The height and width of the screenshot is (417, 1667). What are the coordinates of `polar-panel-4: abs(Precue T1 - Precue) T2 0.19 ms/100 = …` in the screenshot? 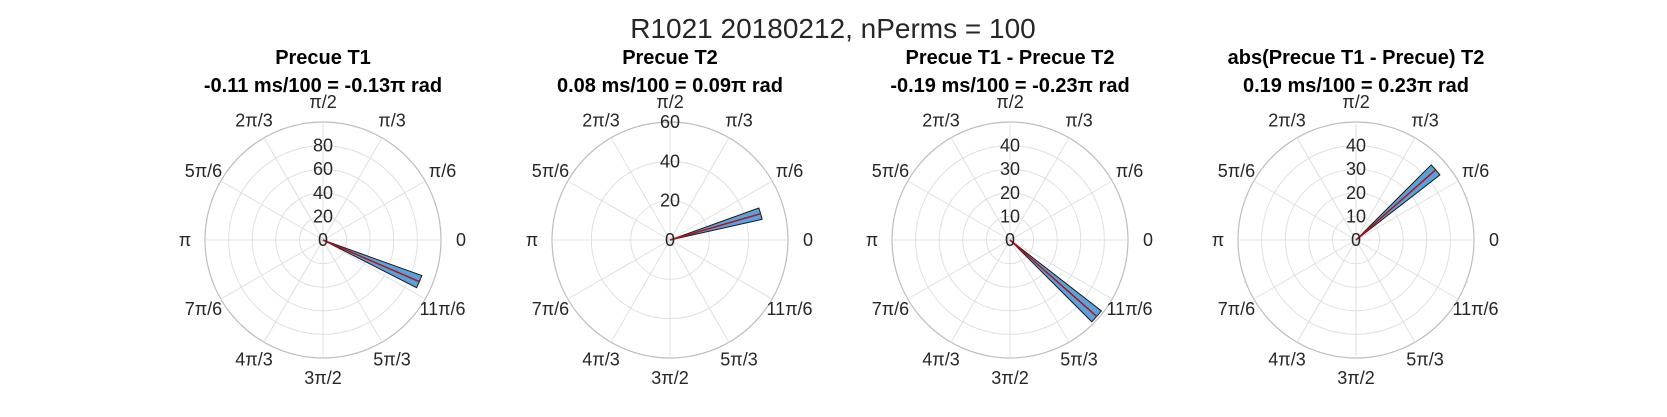 It's located at (1355, 217).